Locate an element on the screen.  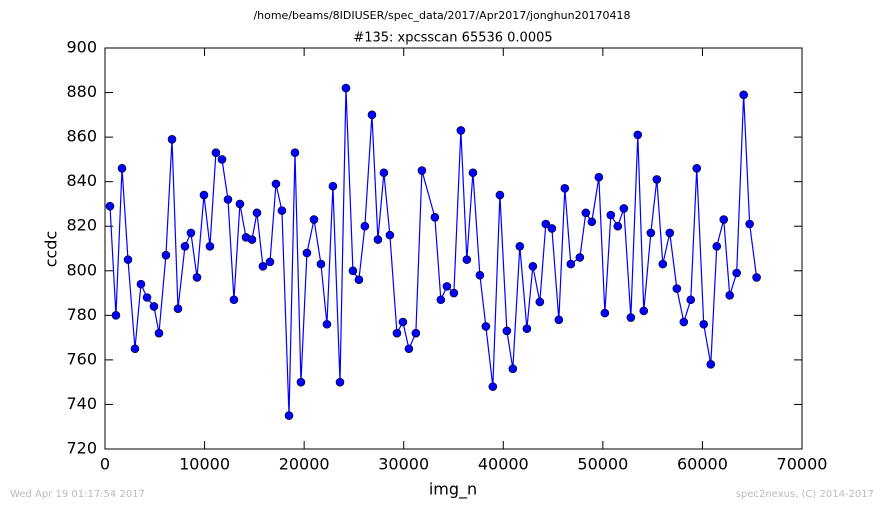
x-axis-label: img_n is located at coordinates (453, 490).